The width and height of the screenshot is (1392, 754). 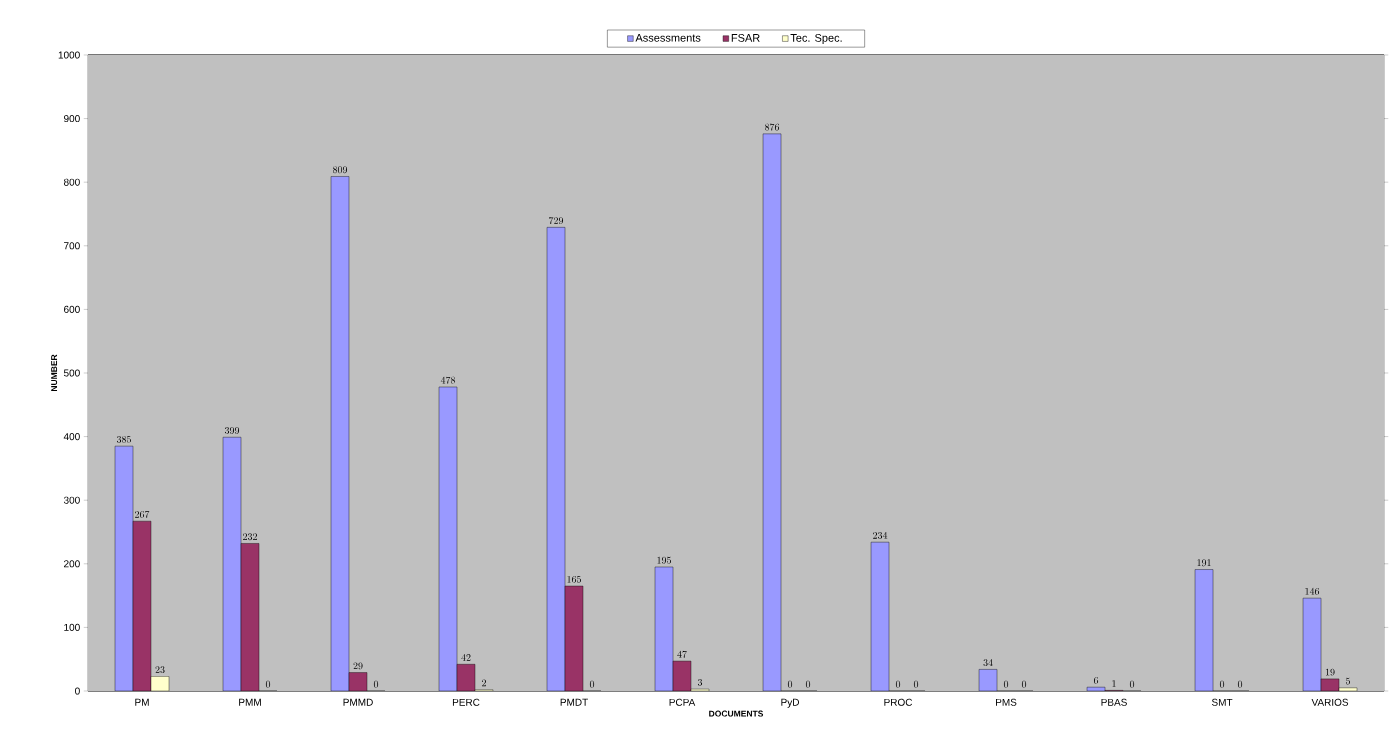 What do you see at coordinates (71, 500) in the screenshot?
I see `y-tick-label: 300` at bounding box center [71, 500].